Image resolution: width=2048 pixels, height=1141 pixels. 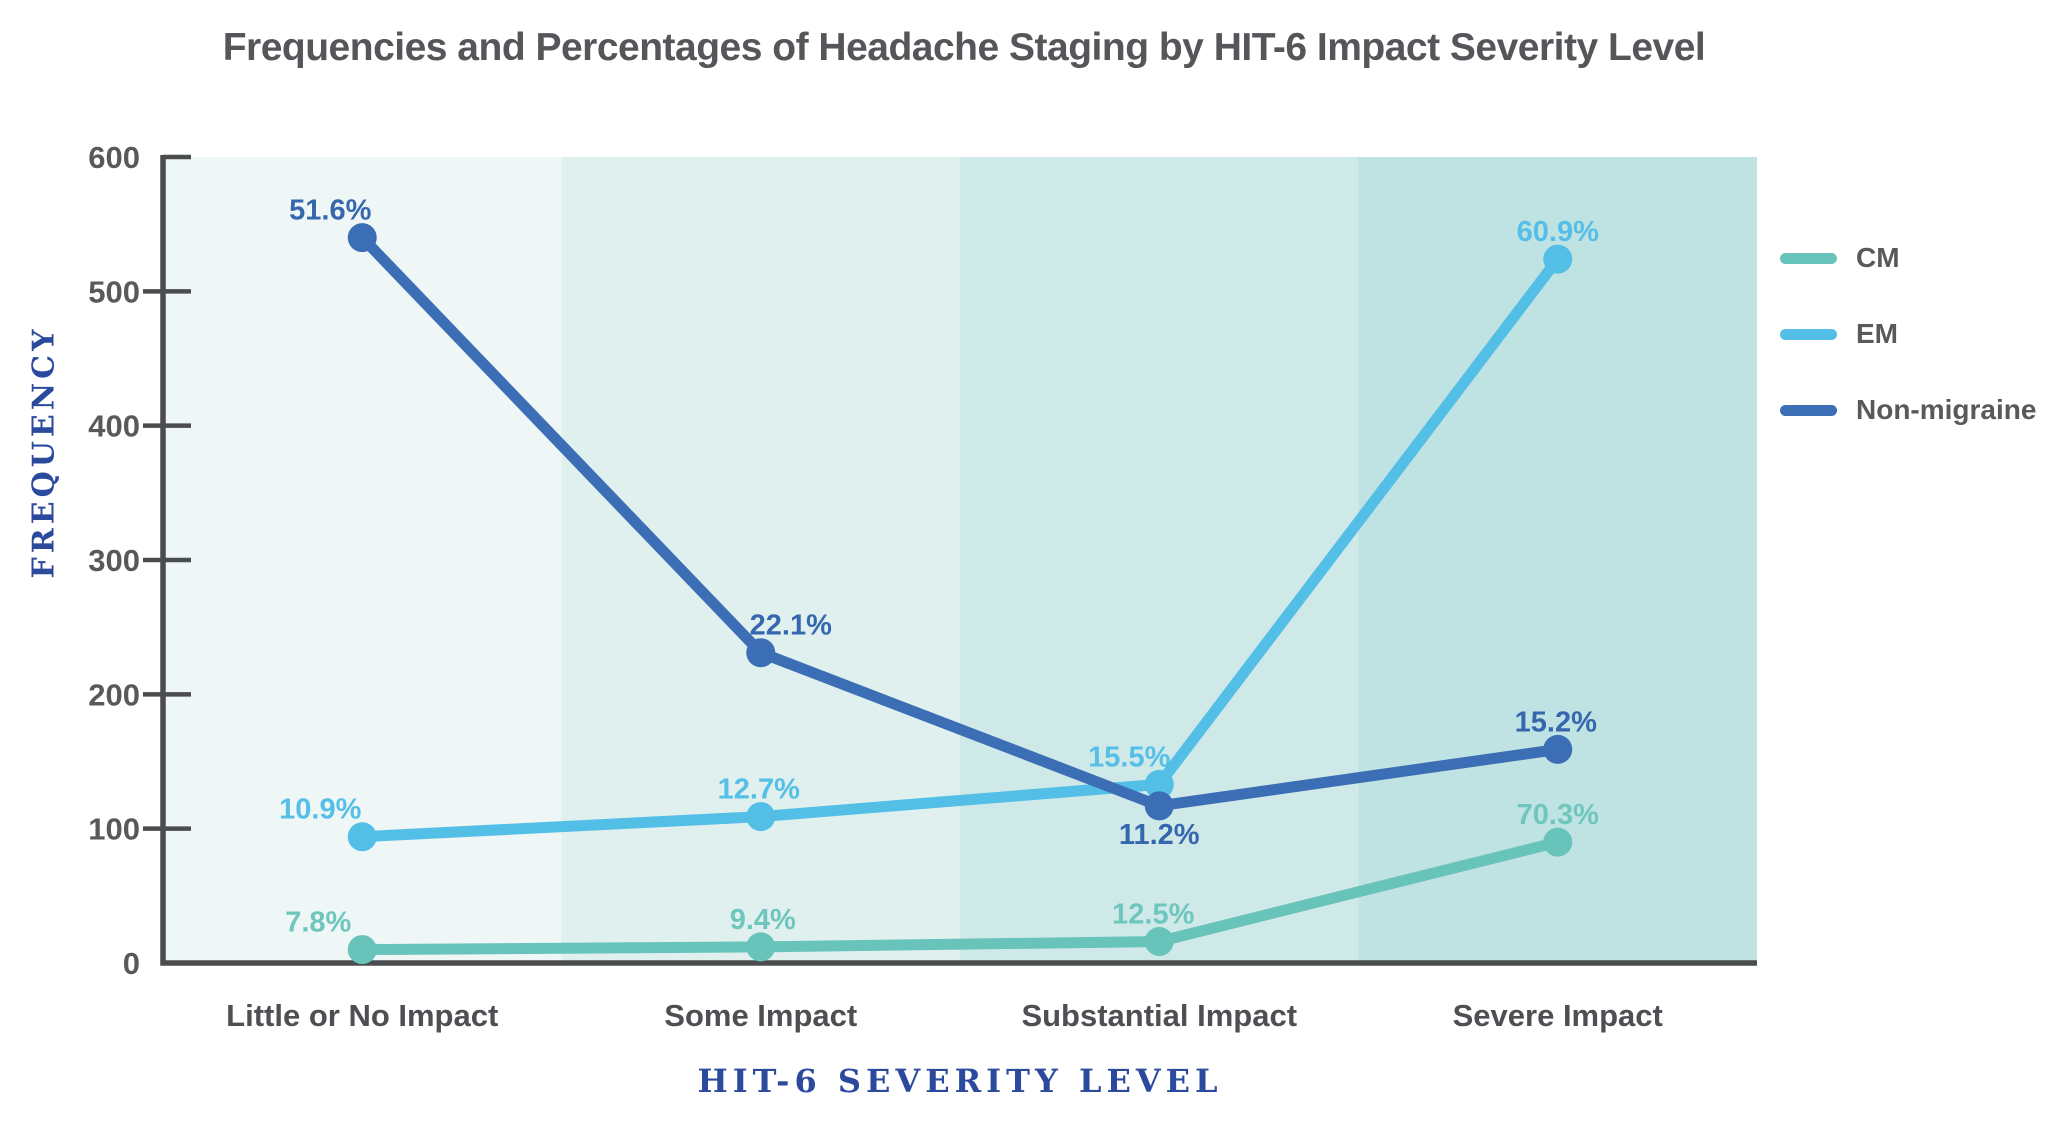 I want to click on data-label-em-little-or-no-impact: 10.9%, so click(x=320, y=810).